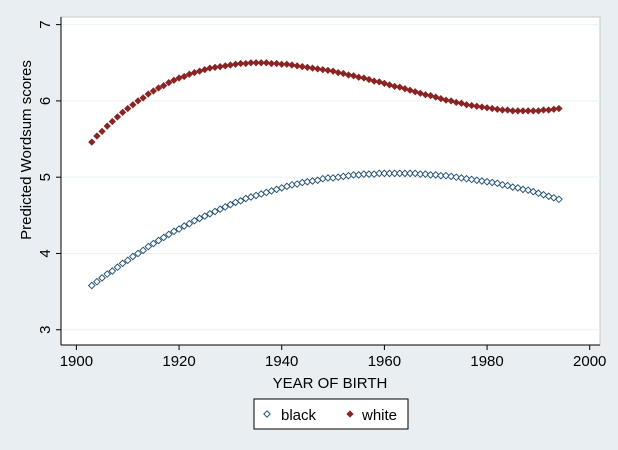 This screenshot has width=618, height=450. Describe the element at coordinates (45, 101) in the screenshot. I see `y-tick-label: 6` at that location.